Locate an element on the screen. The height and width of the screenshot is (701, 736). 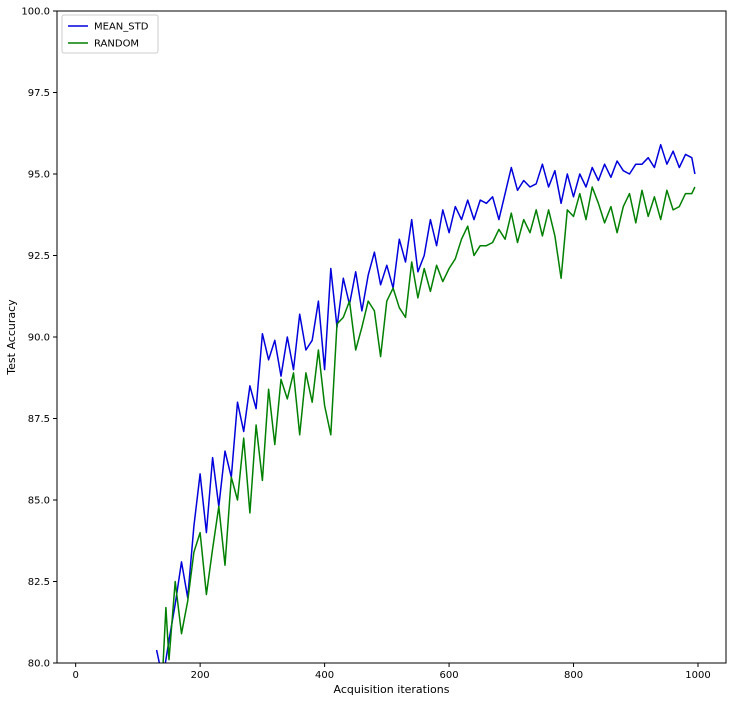
x-tick-label: 600 is located at coordinates (449, 675).